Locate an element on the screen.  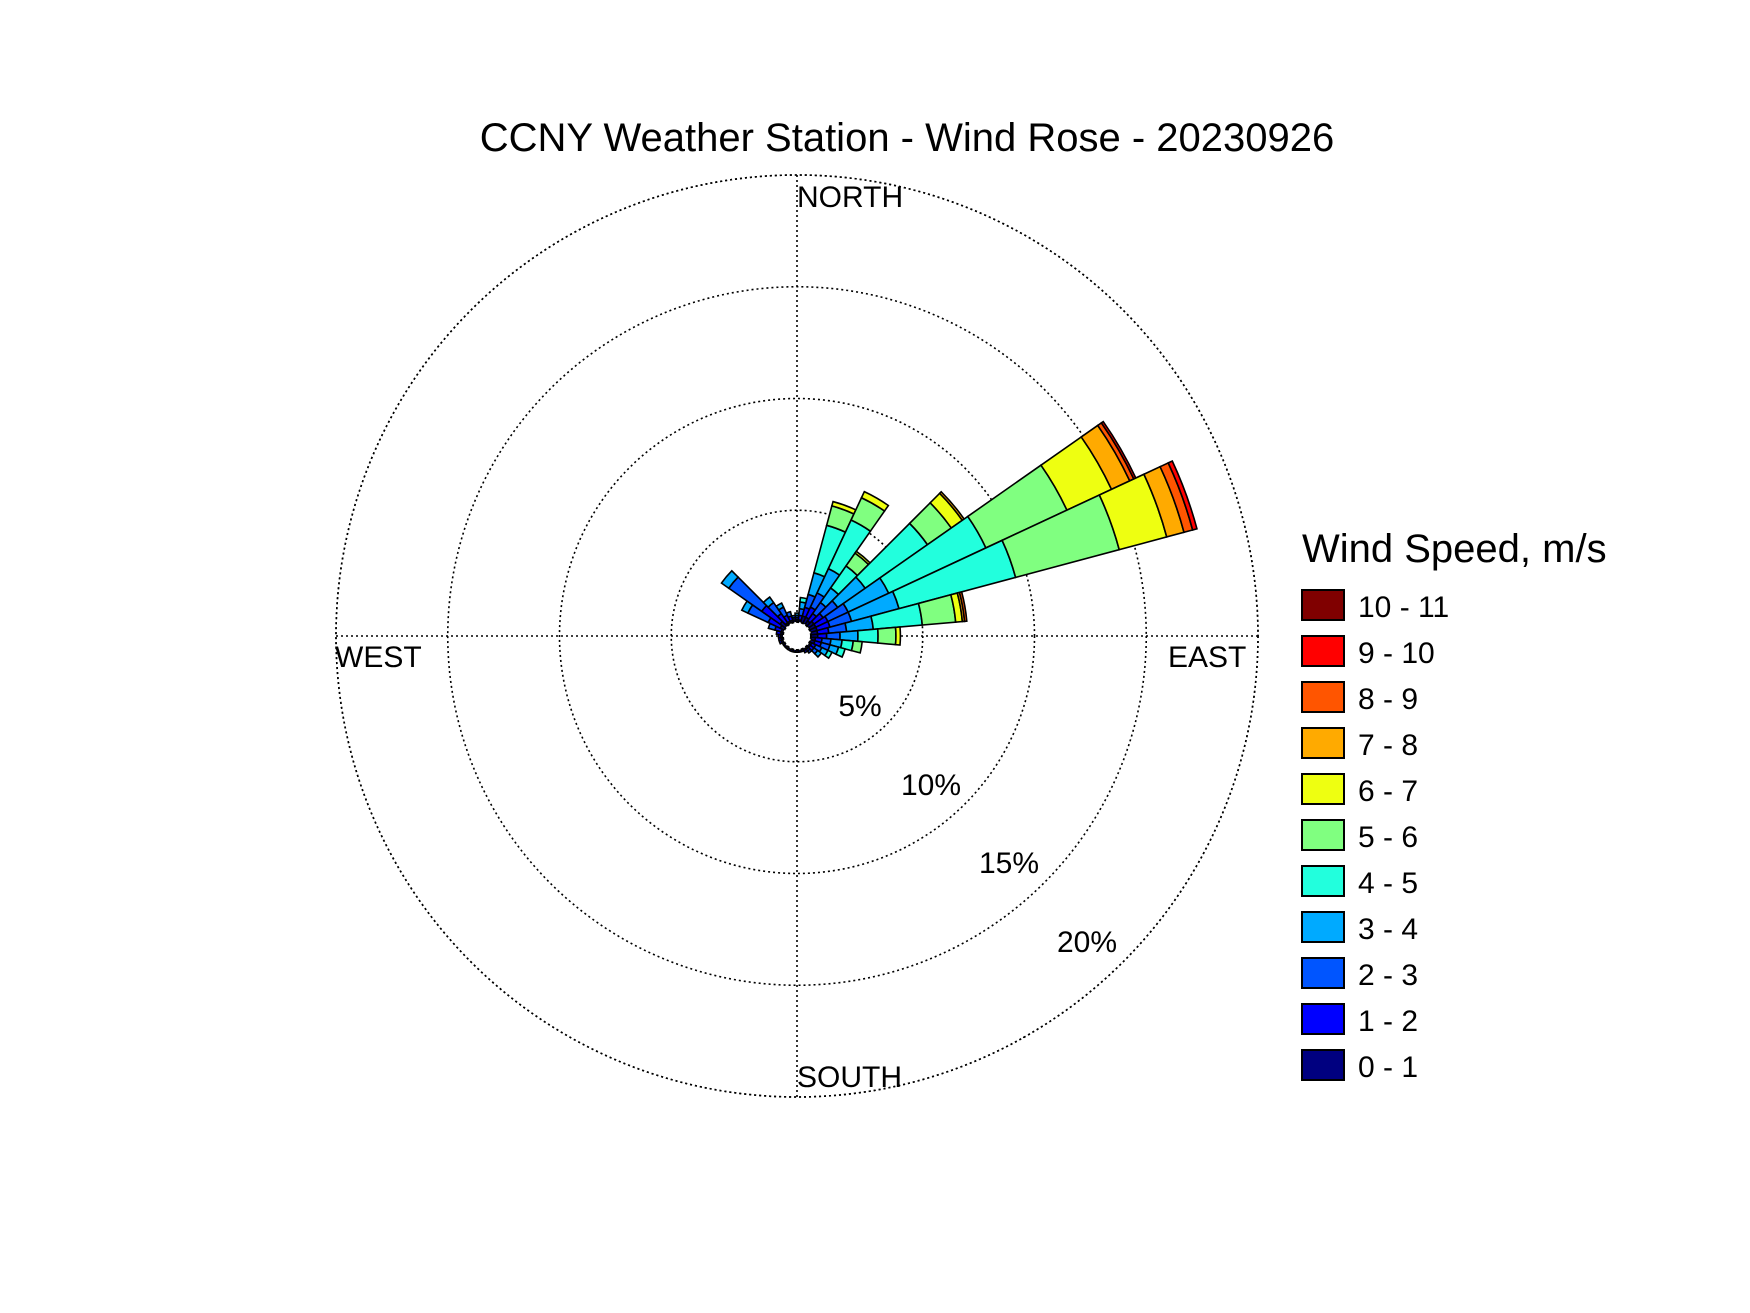
legend-entry: 10 - 11 is located at coordinates (1375, 606).